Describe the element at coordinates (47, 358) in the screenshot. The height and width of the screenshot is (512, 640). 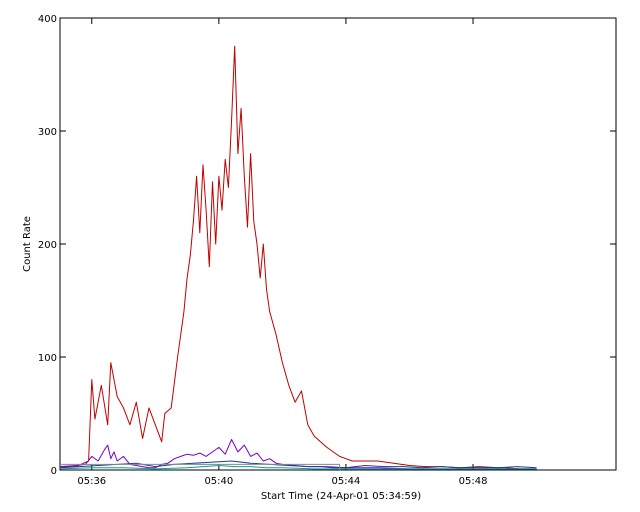
I see `y-tick-label: 100` at that location.